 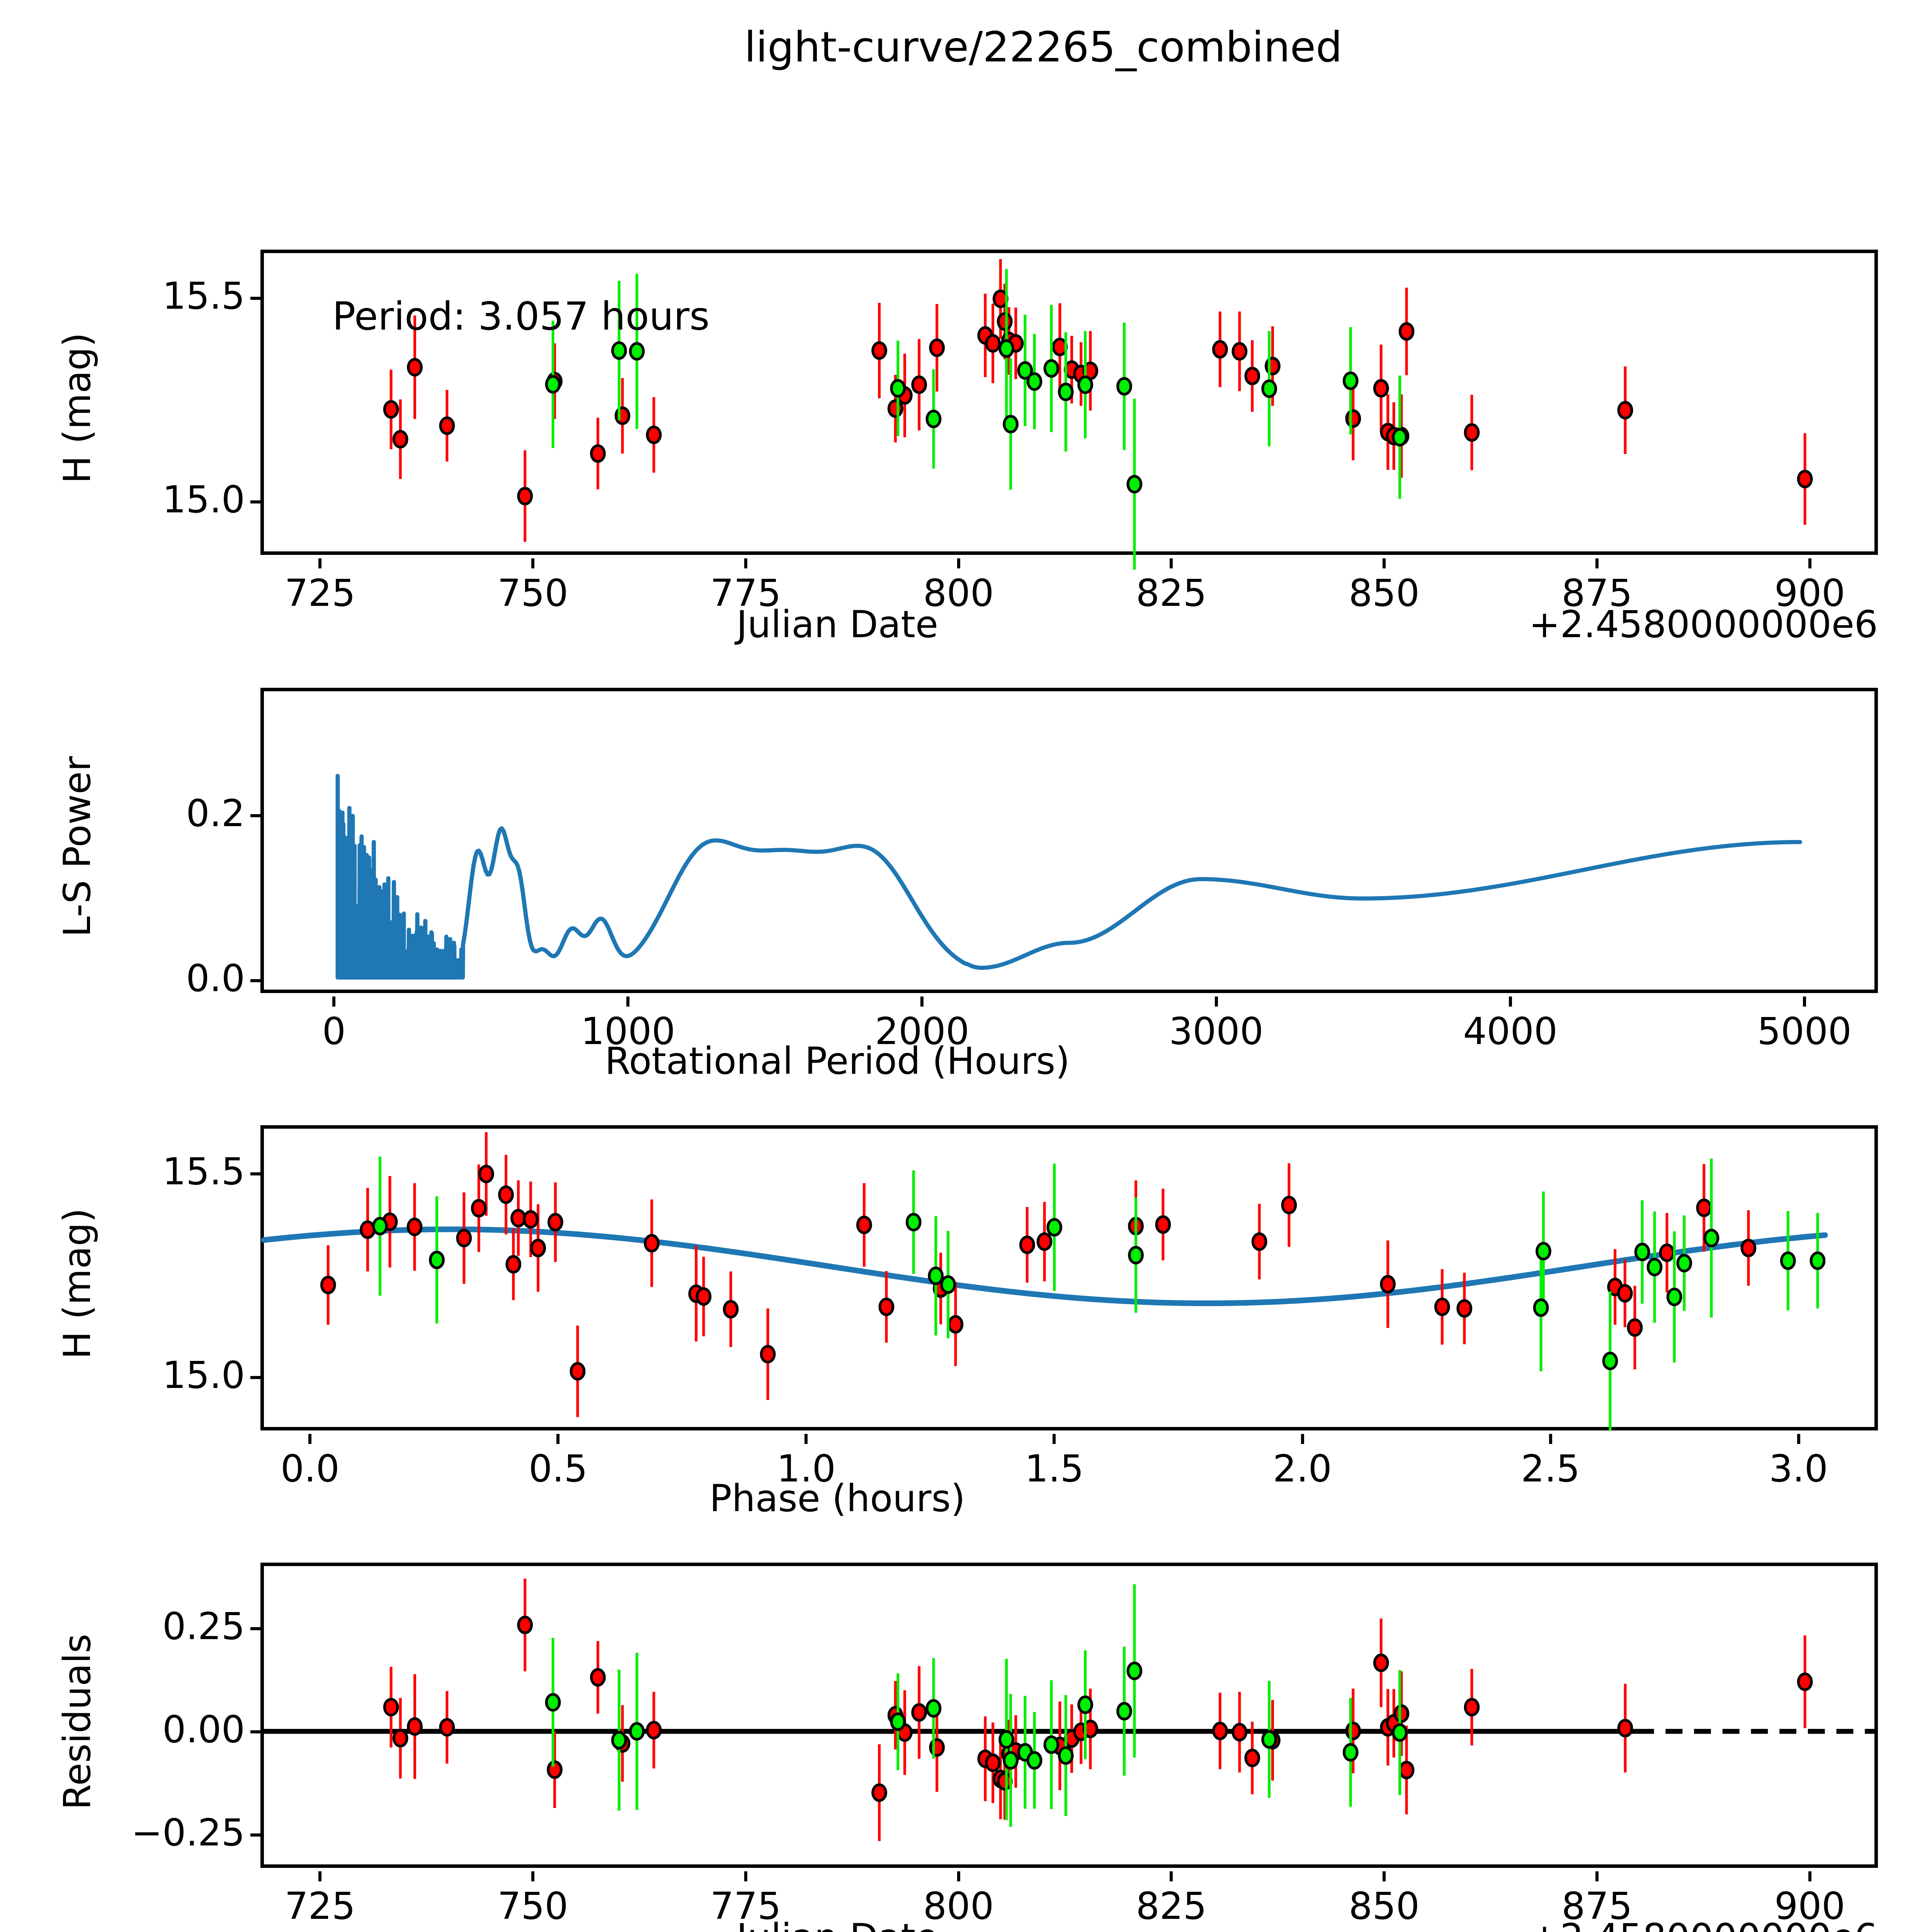 I want to click on periodogram-x-tick-label: 3000, so click(x=1217, y=1031).